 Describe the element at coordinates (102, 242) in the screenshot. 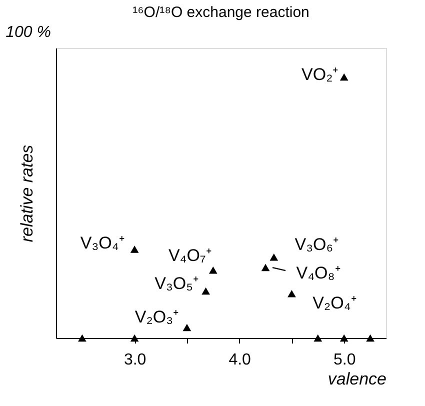

I see `annotation: V₃O₄⁺` at that location.